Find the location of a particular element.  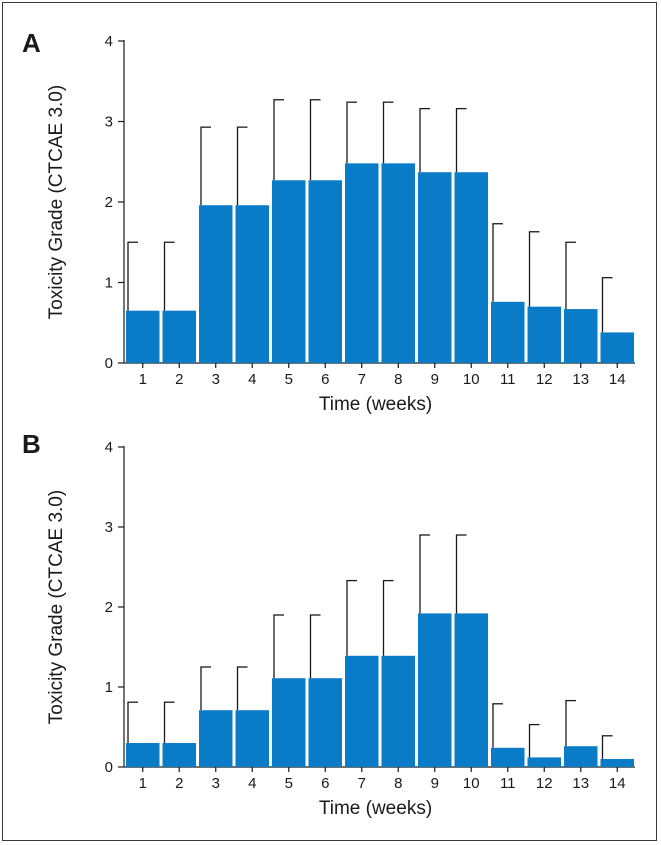

panel-a-x-tick-label: 5 is located at coordinates (289, 379).